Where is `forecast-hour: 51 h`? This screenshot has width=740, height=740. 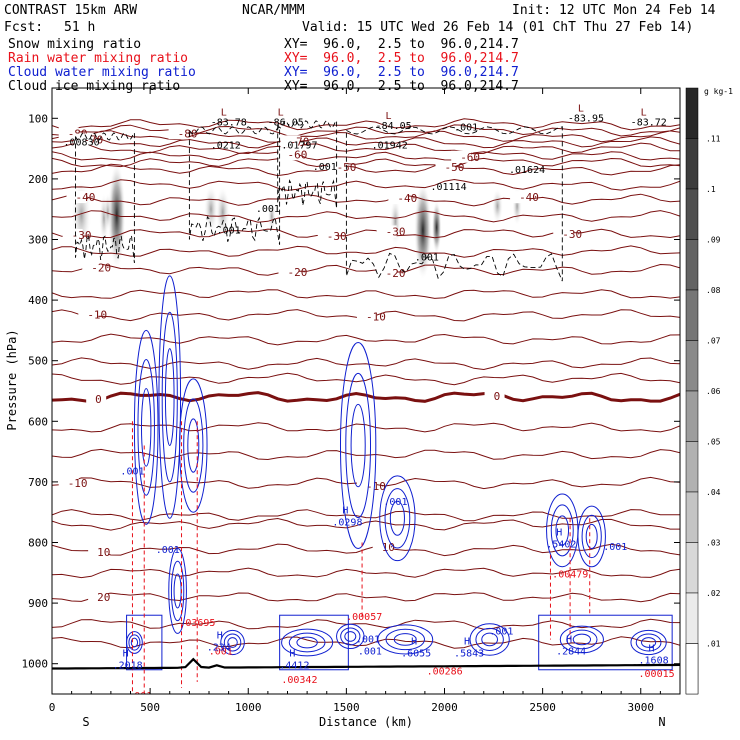
forecast-hour: 51 h is located at coordinates (80, 27).